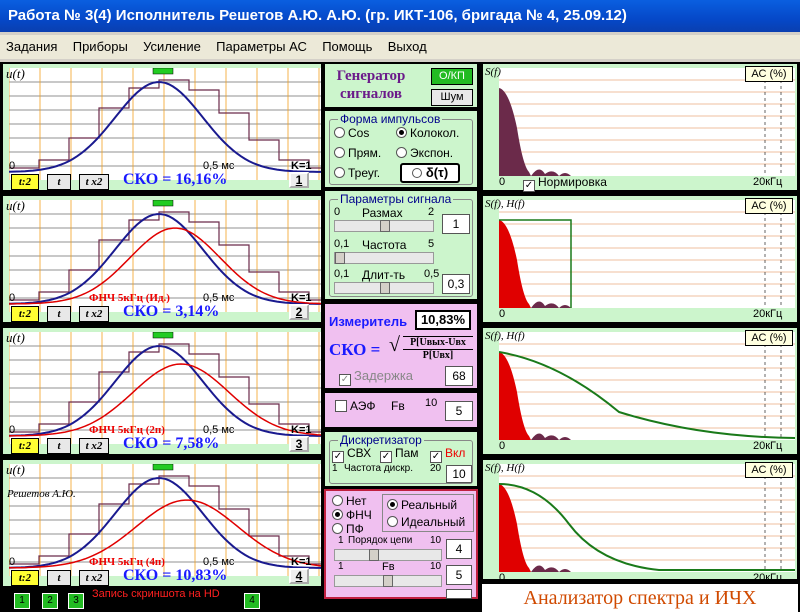  Describe the element at coordinates (426, 522) in the screenshot. I see `radio-ideal: Идеальный` at that location.